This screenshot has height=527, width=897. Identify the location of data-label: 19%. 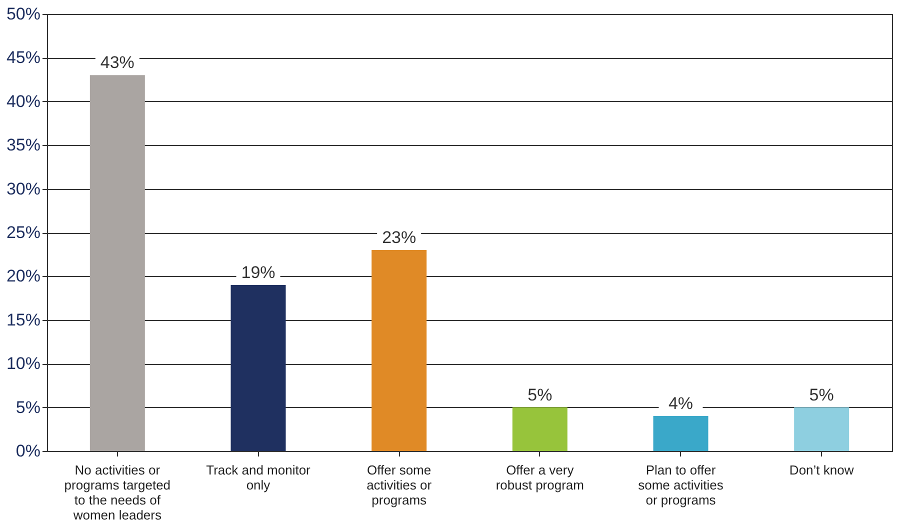
(258, 272).